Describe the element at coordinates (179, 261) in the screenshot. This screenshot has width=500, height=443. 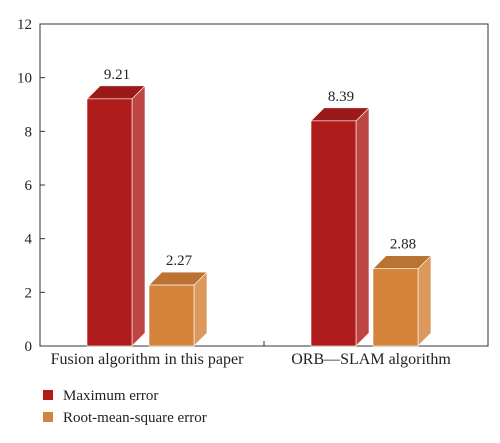
I see `data-label: 2.27` at that location.